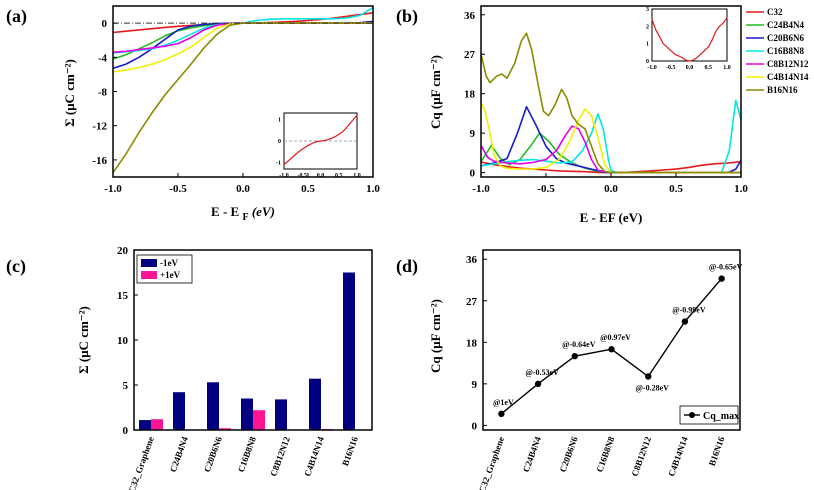 This screenshot has width=814, height=490. What do you see at coordinates (169, 263) in the screenshot?
I see `legend-label--1eV: -1eV` at bounding box center [169, 263].